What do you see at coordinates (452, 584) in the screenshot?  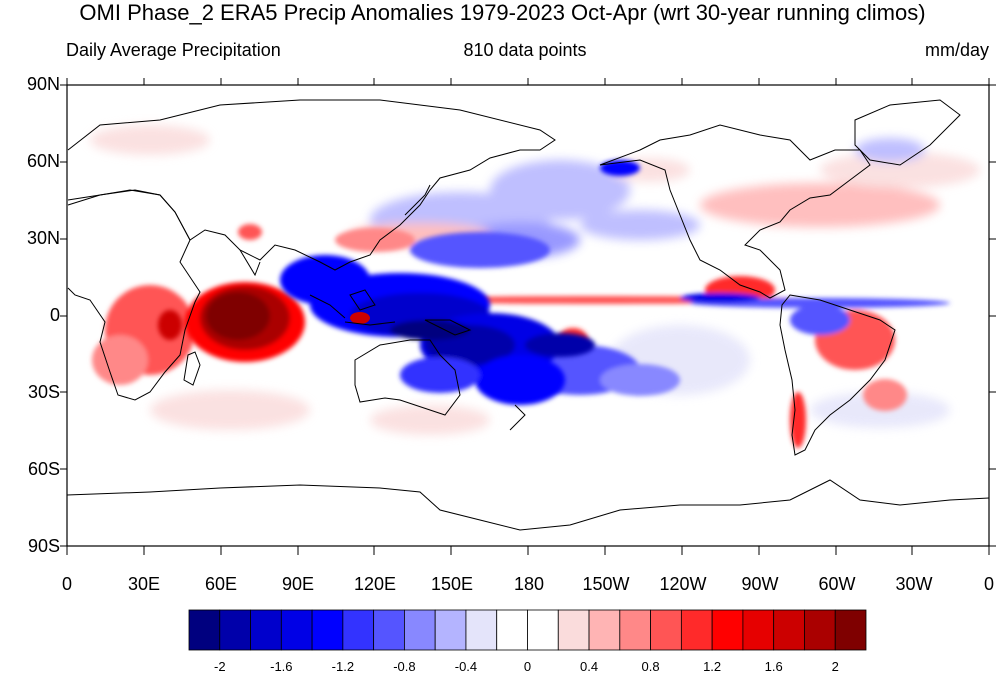 I see `lon-label-150e: 150E` at bounding box center [452, 584].